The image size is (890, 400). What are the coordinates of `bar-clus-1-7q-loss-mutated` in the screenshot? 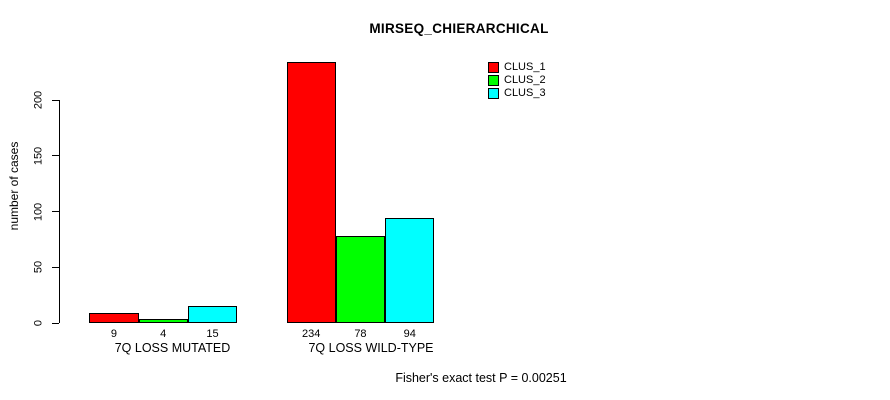 It's located at (114, 317).